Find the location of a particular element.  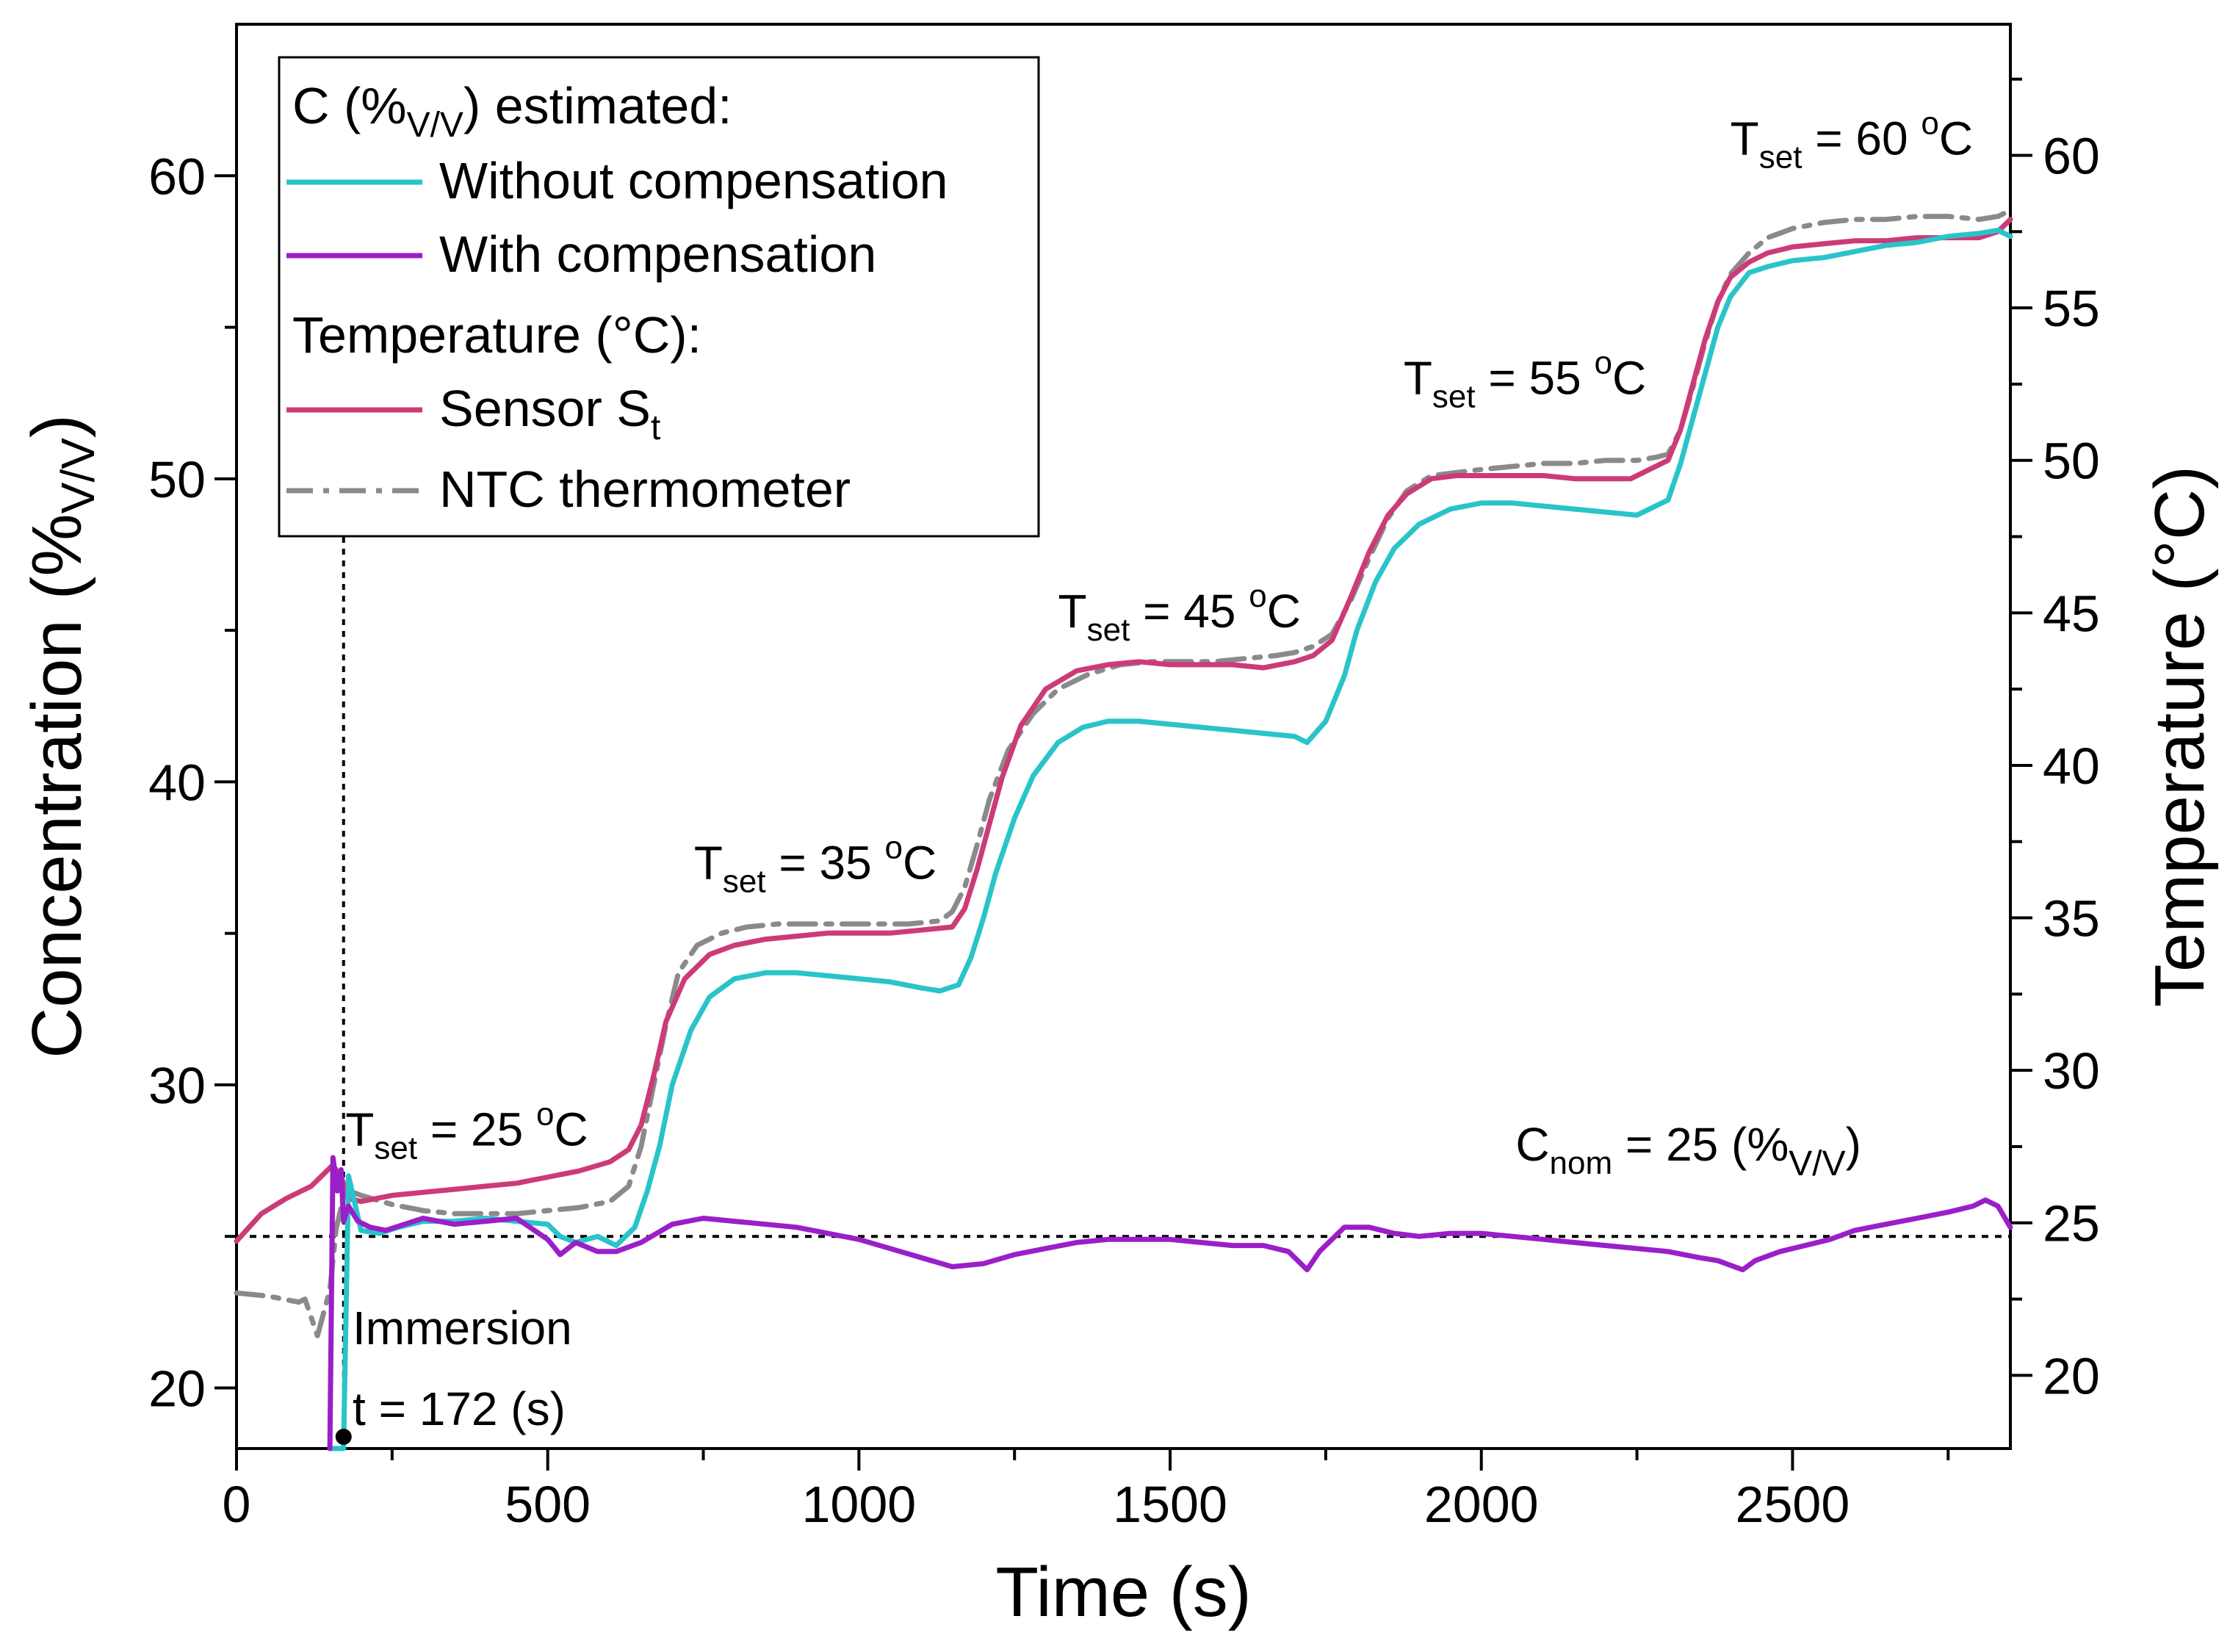

legend-box is located at coordinates (659, 297).